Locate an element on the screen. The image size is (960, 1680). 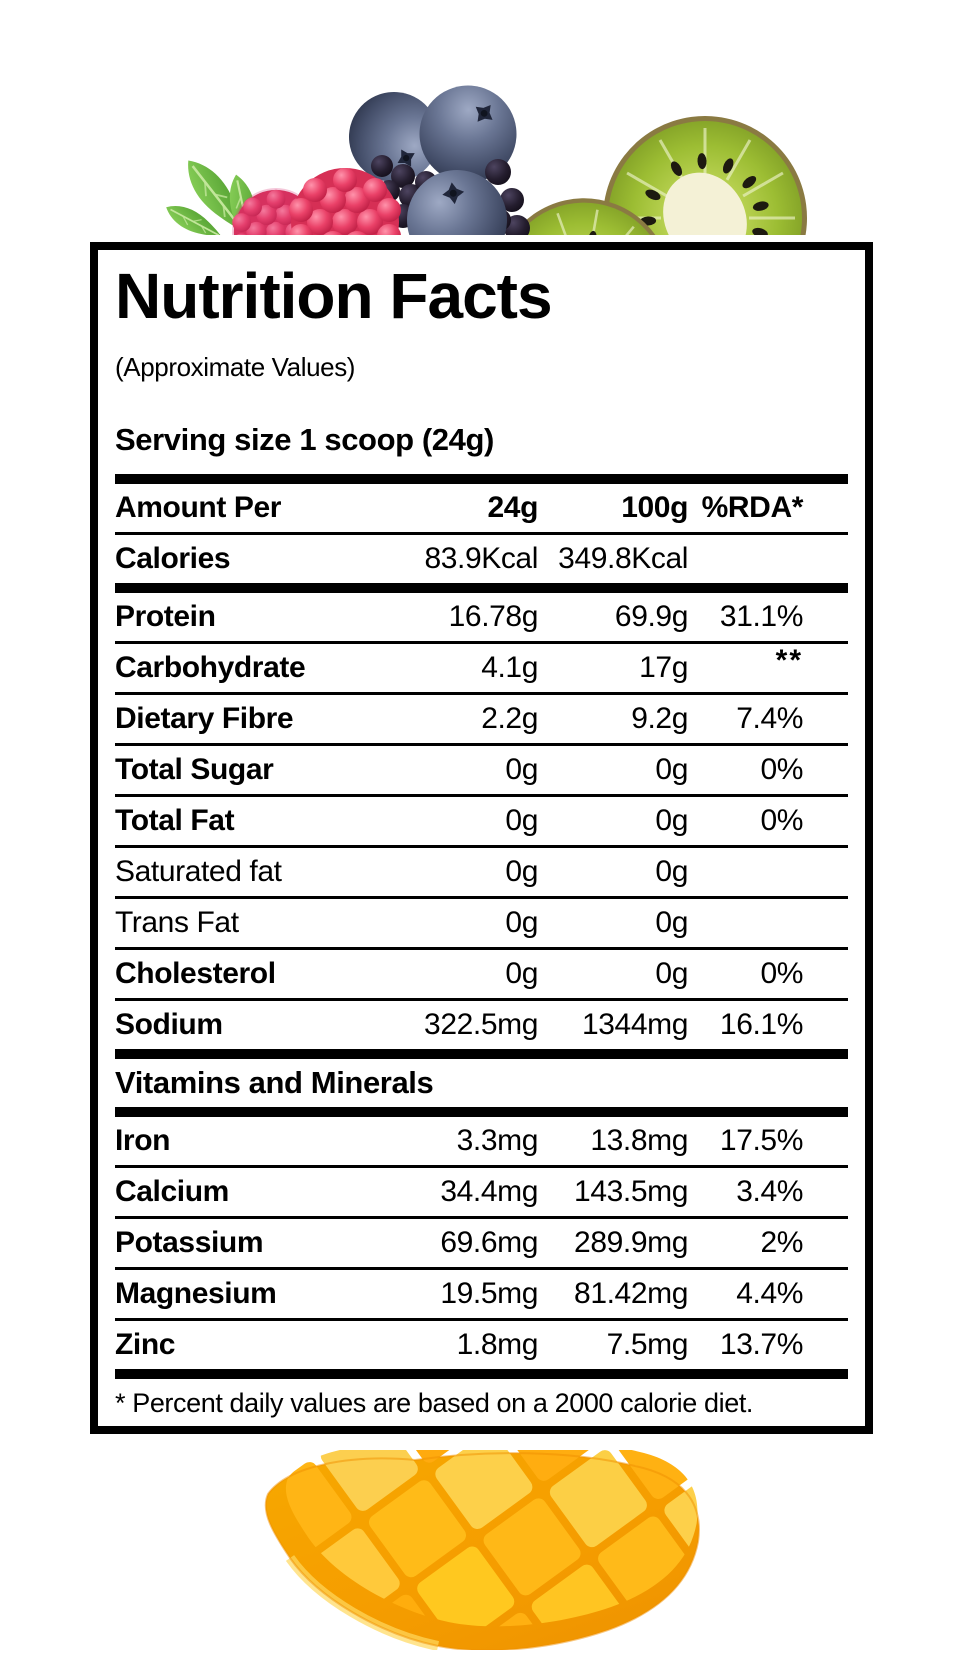
label-title: Nutrition Facts is located at coordinates (334, 296).